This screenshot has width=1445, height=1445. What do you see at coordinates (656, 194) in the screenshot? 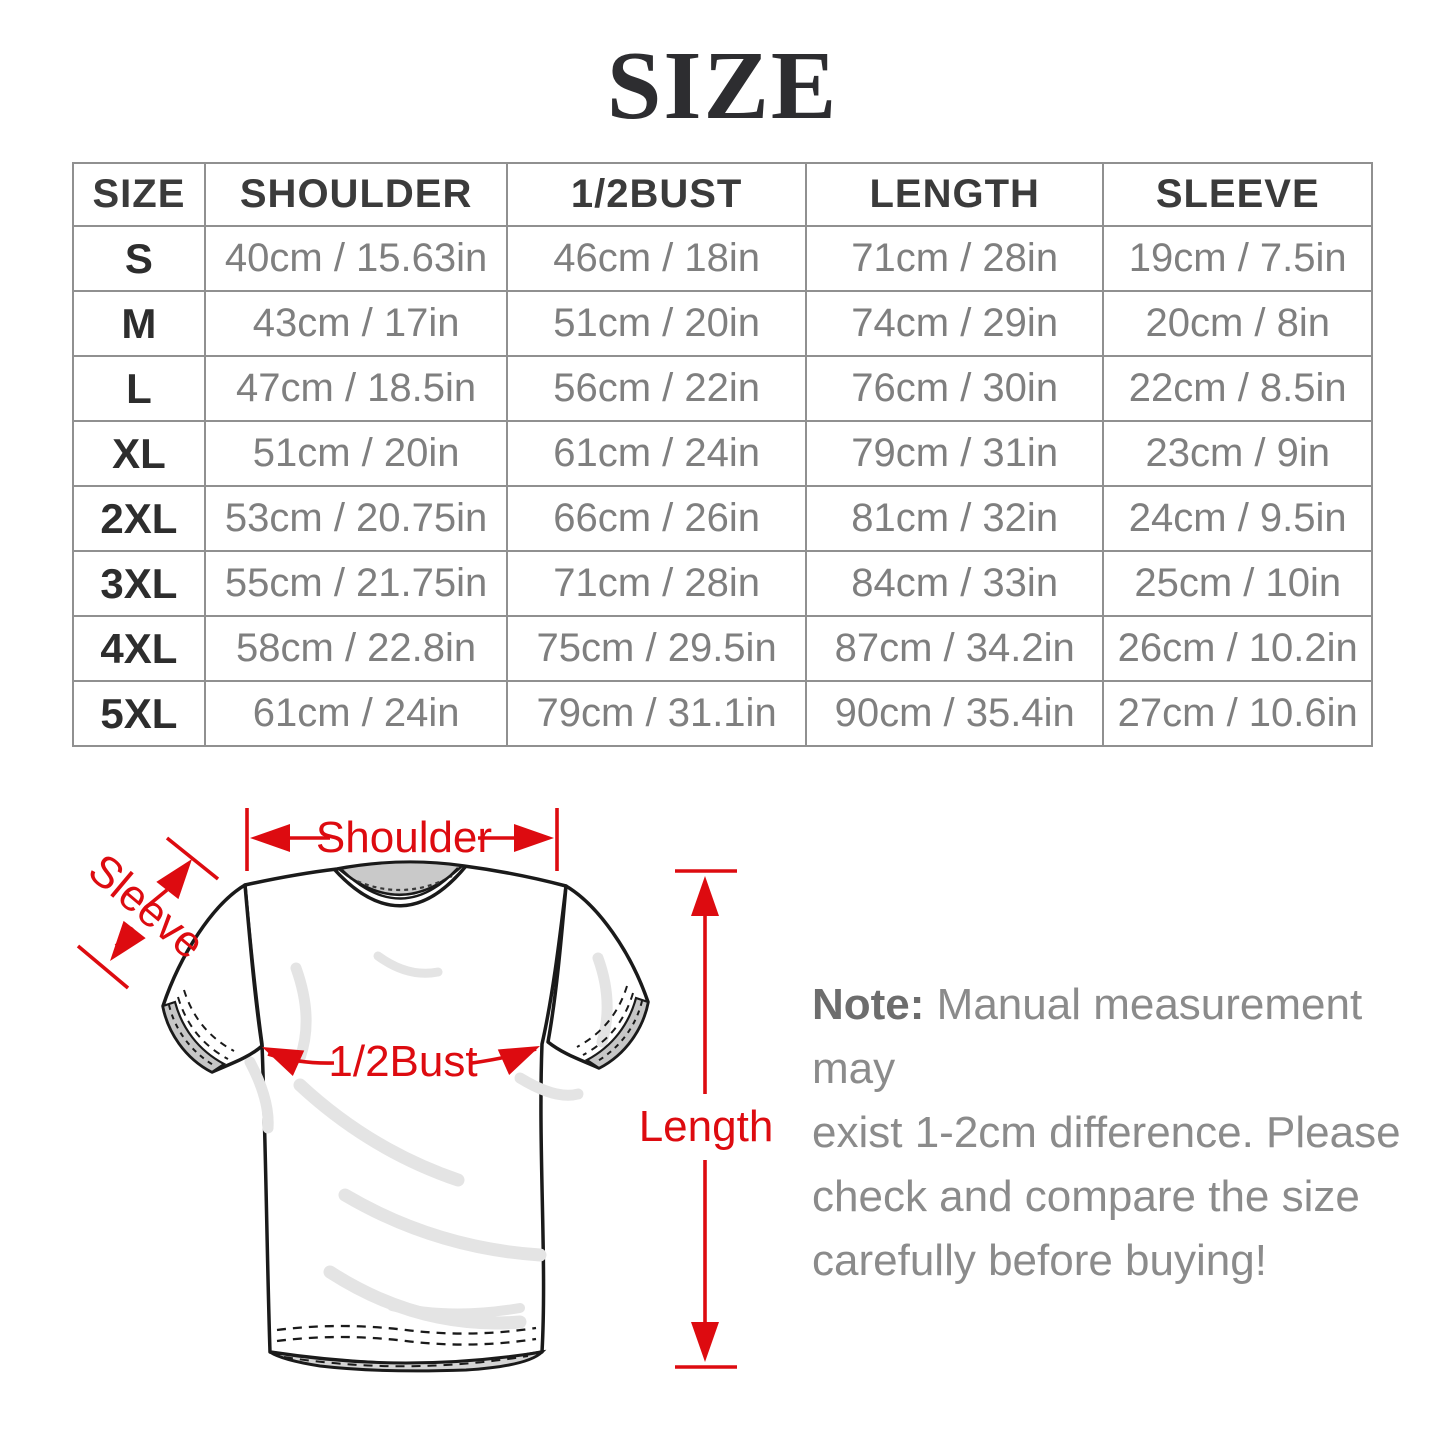
I see `header-bust: 1/2BUST` at bounding box center [656, 194].